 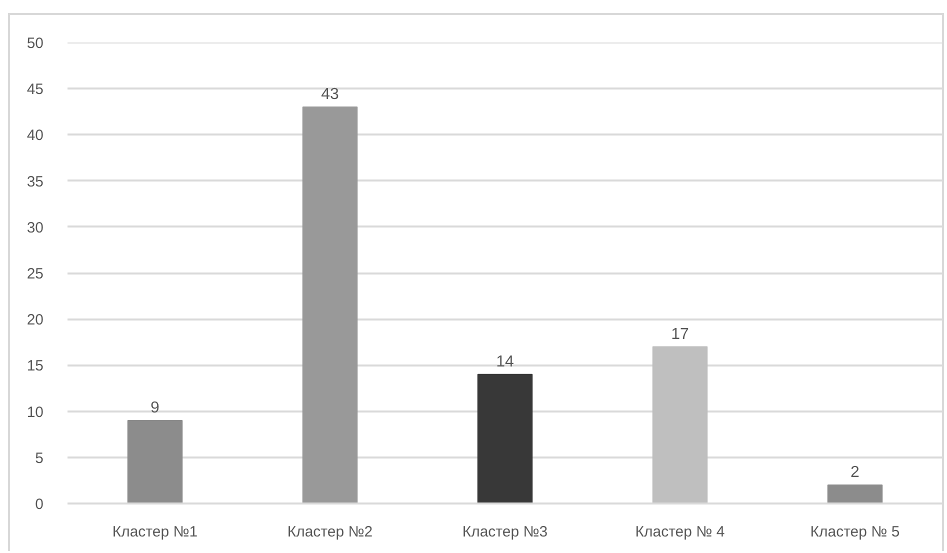 I want to click on y-tick-label: 40, so click(x=35, y=135).